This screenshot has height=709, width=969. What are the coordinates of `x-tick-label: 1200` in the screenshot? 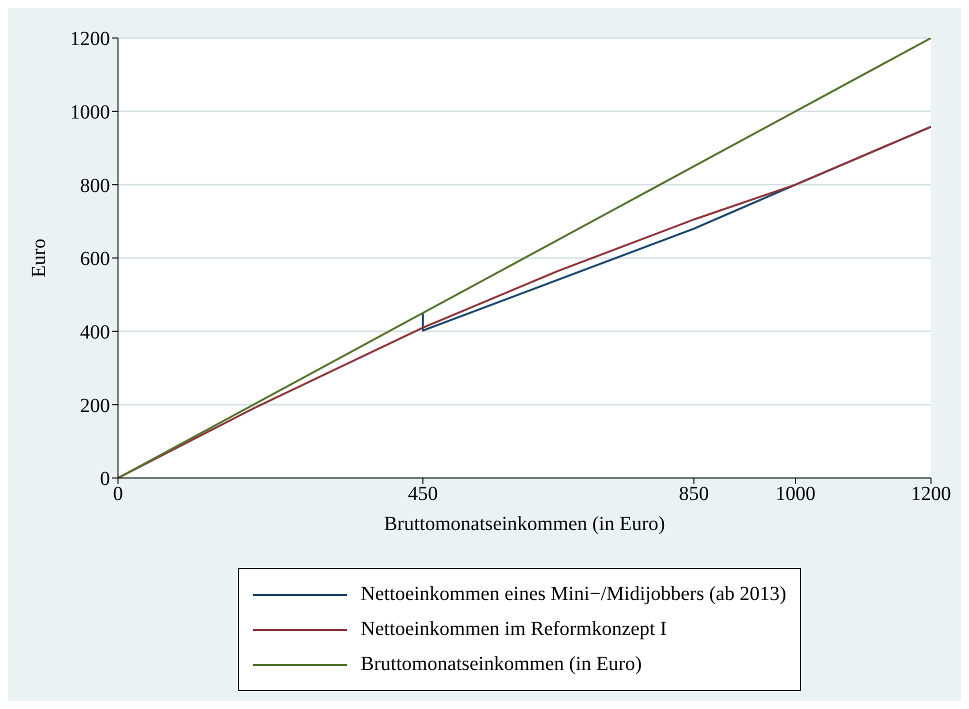 It's located at (931, 494).